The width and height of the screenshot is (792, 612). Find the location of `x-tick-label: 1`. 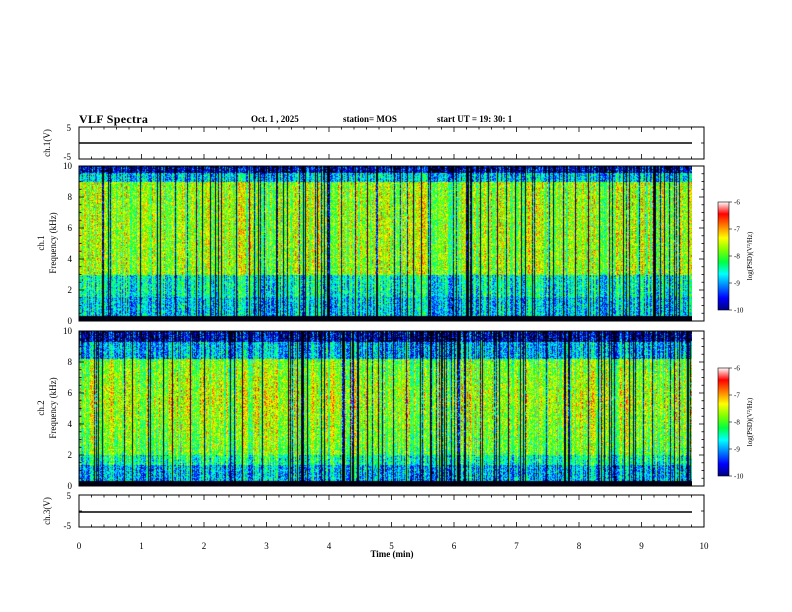

x-tick-label: 1 is located at coordinates (141, 546).